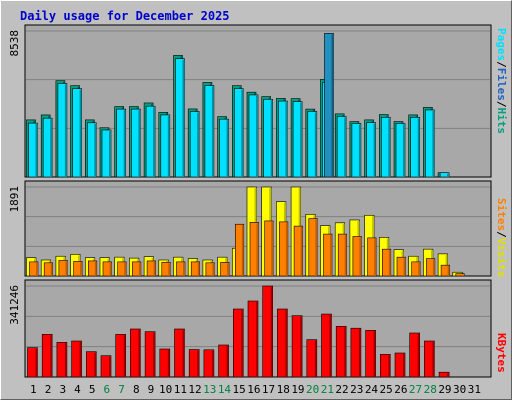 This screenshot has height=400, width=512. Describe the element at coordinates (271, 332) in the screenshot. I see `bar-kbytes-day-17-shade` at that location.